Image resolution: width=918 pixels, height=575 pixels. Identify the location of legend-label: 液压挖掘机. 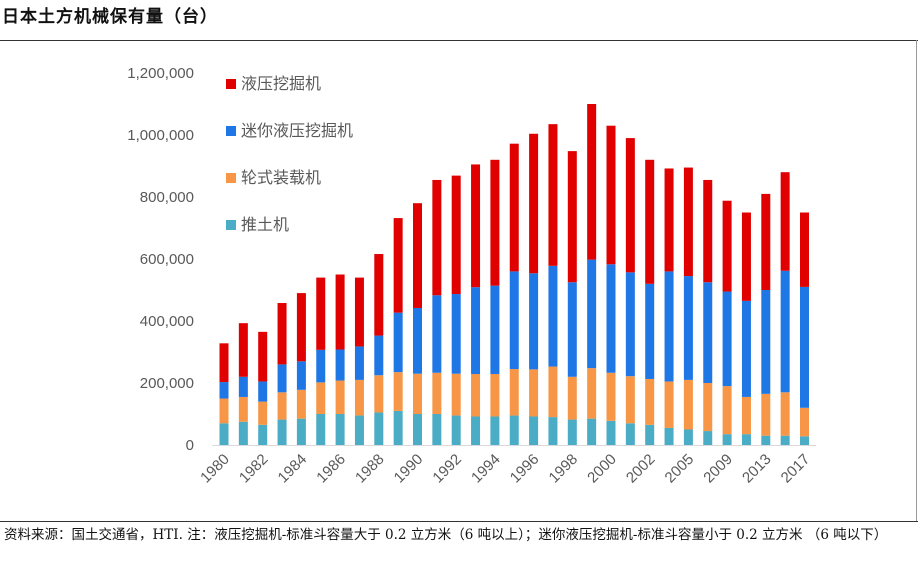
(281, 83).